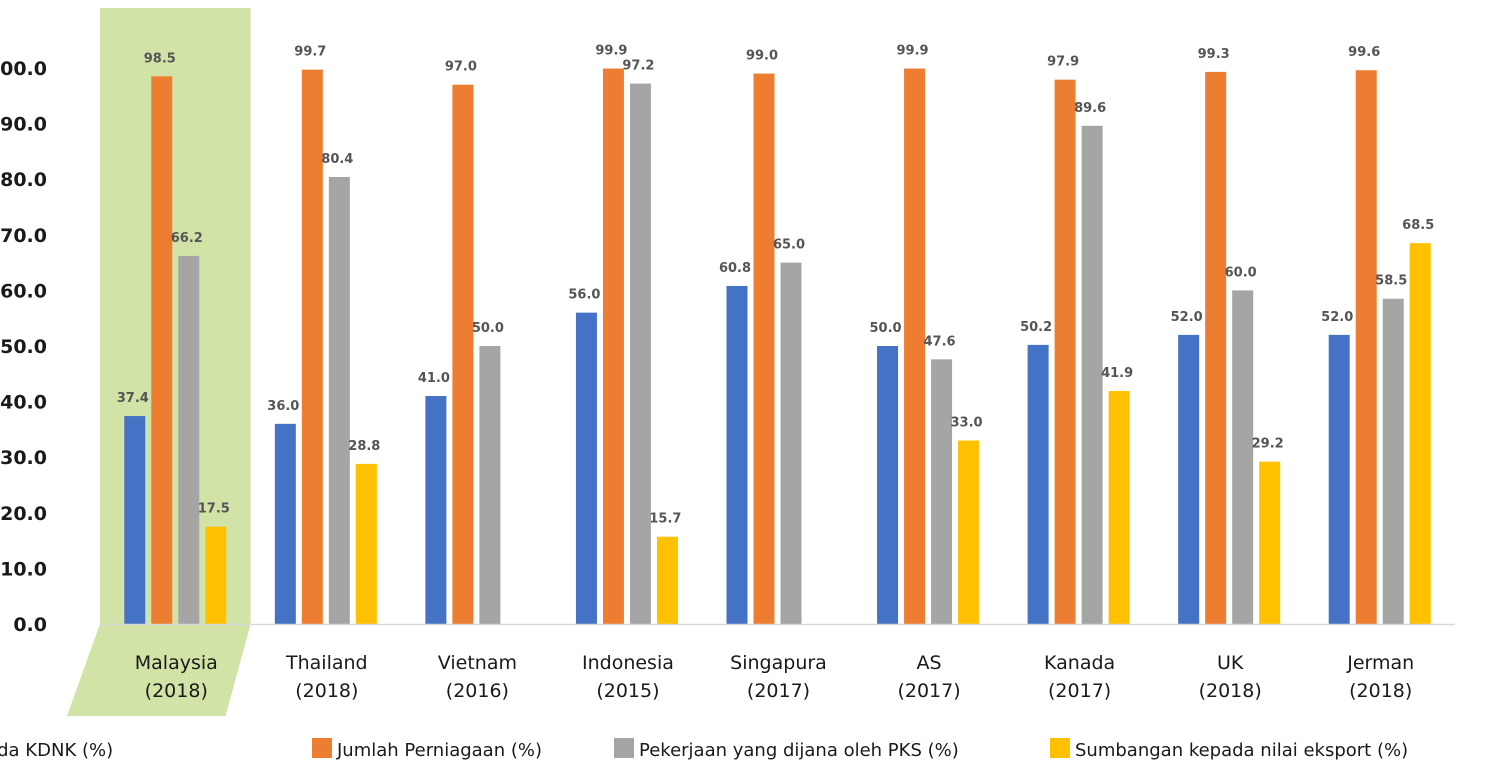  I want to click on data-label: 99.3, so click(1214, 54).